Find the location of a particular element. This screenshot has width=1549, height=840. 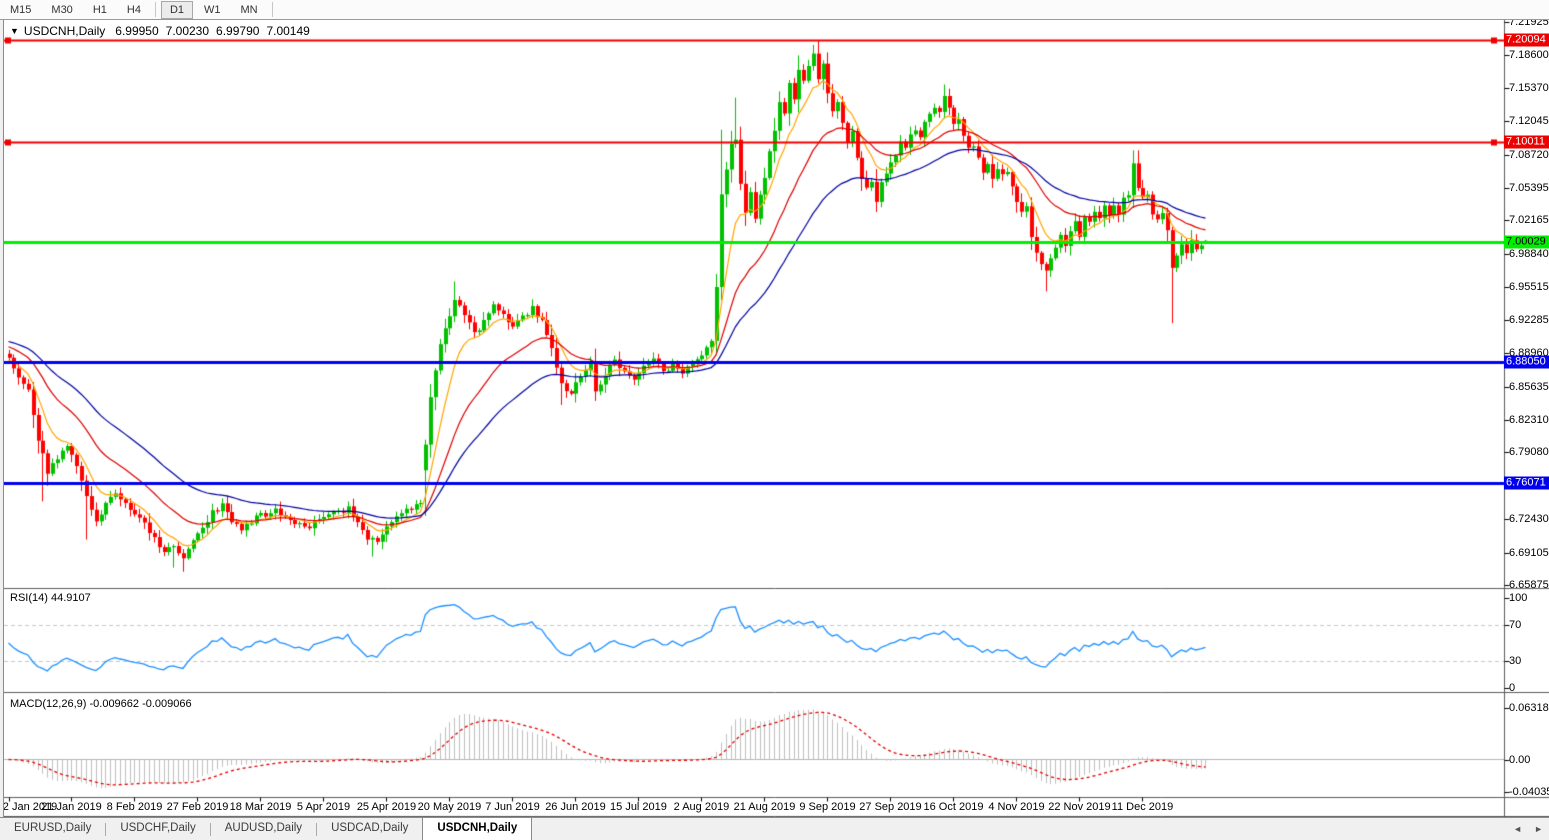

date-tick-label: 8 Feb 2019 is located at coordinates (134, 807).